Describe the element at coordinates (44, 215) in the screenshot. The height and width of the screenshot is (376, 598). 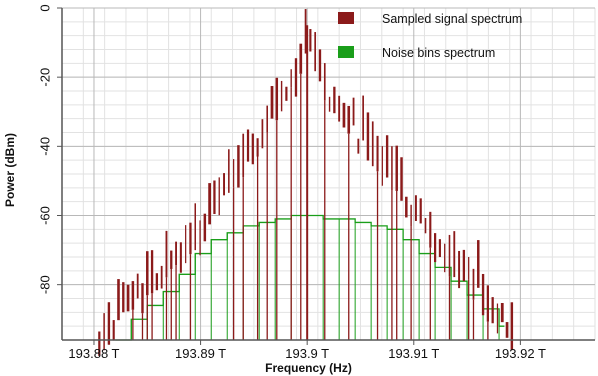
I see `y-tick-label: -60` at that location.